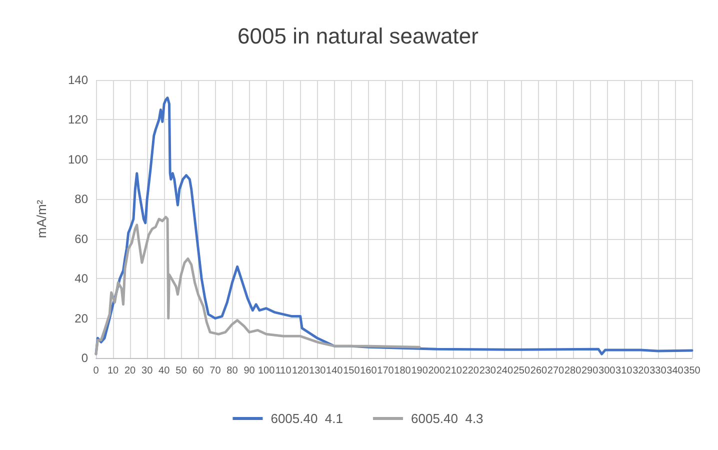  What do you see at coordinates (148, 371) in the screenshot?
I see `x-tick-label: 30` at bounding box center [148, 371].